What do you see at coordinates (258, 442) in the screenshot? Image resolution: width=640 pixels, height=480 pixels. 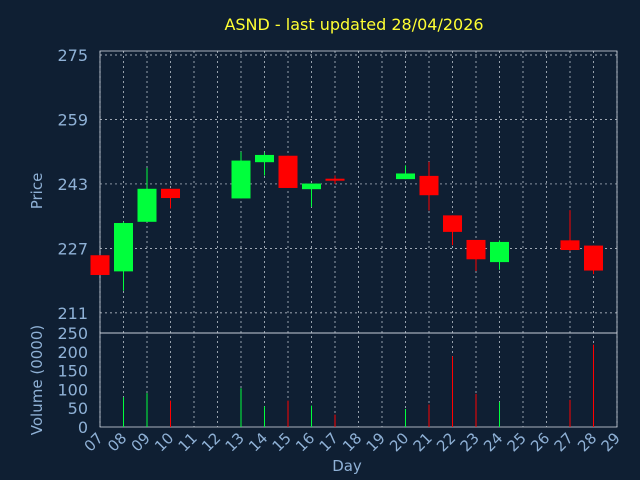 I see `x-tick-14: 14` at bounding box center [258, 442].